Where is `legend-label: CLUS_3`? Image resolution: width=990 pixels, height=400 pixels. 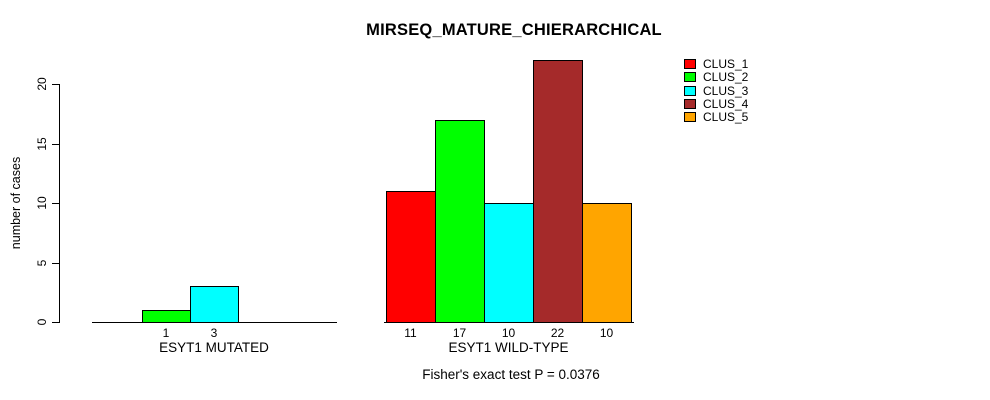 legend-label: CLUS_3 is located at coordinates (726, 91).